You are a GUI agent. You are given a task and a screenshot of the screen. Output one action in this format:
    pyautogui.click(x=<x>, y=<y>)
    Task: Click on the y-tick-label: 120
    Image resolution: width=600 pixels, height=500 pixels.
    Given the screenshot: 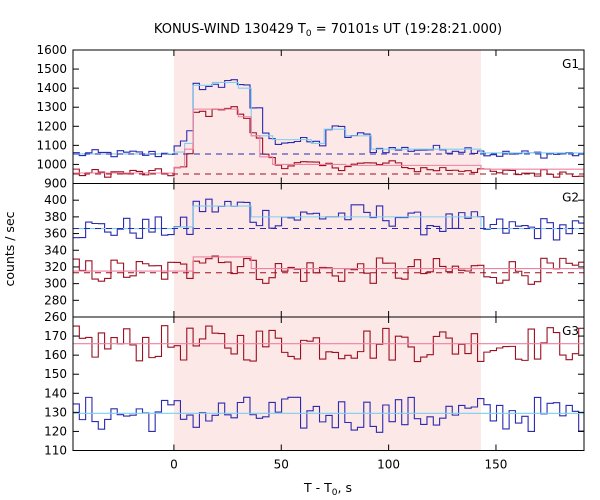 What is the action you would take?
    pyautogui.click(x=55, y=431)
    